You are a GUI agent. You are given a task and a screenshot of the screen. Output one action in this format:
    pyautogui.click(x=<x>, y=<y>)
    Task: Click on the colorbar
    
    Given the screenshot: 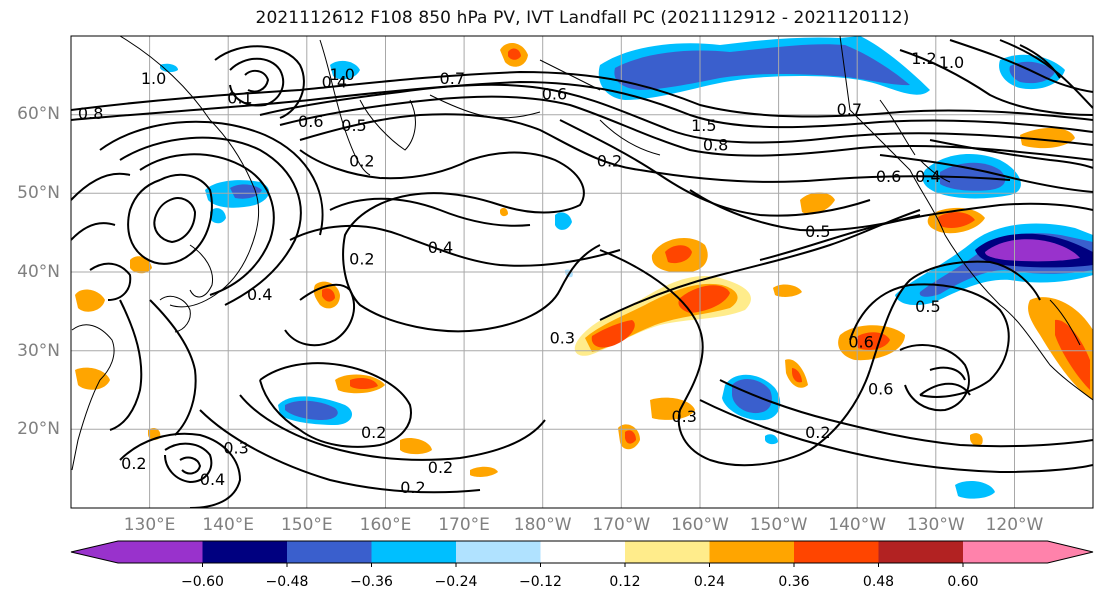 What is the action you would take?
    pyautogui.click(x=582, y=553)
    